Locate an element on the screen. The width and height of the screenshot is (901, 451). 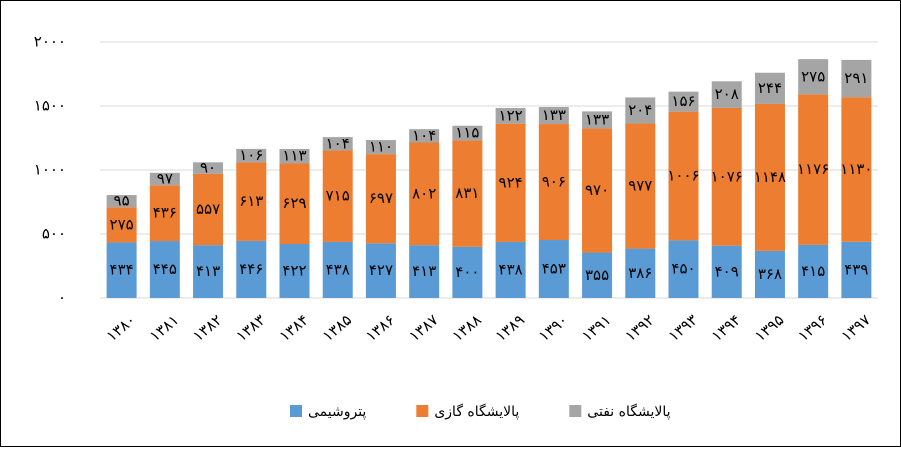
value-label: ۱۰۶ is located at coordinates (251, 155).